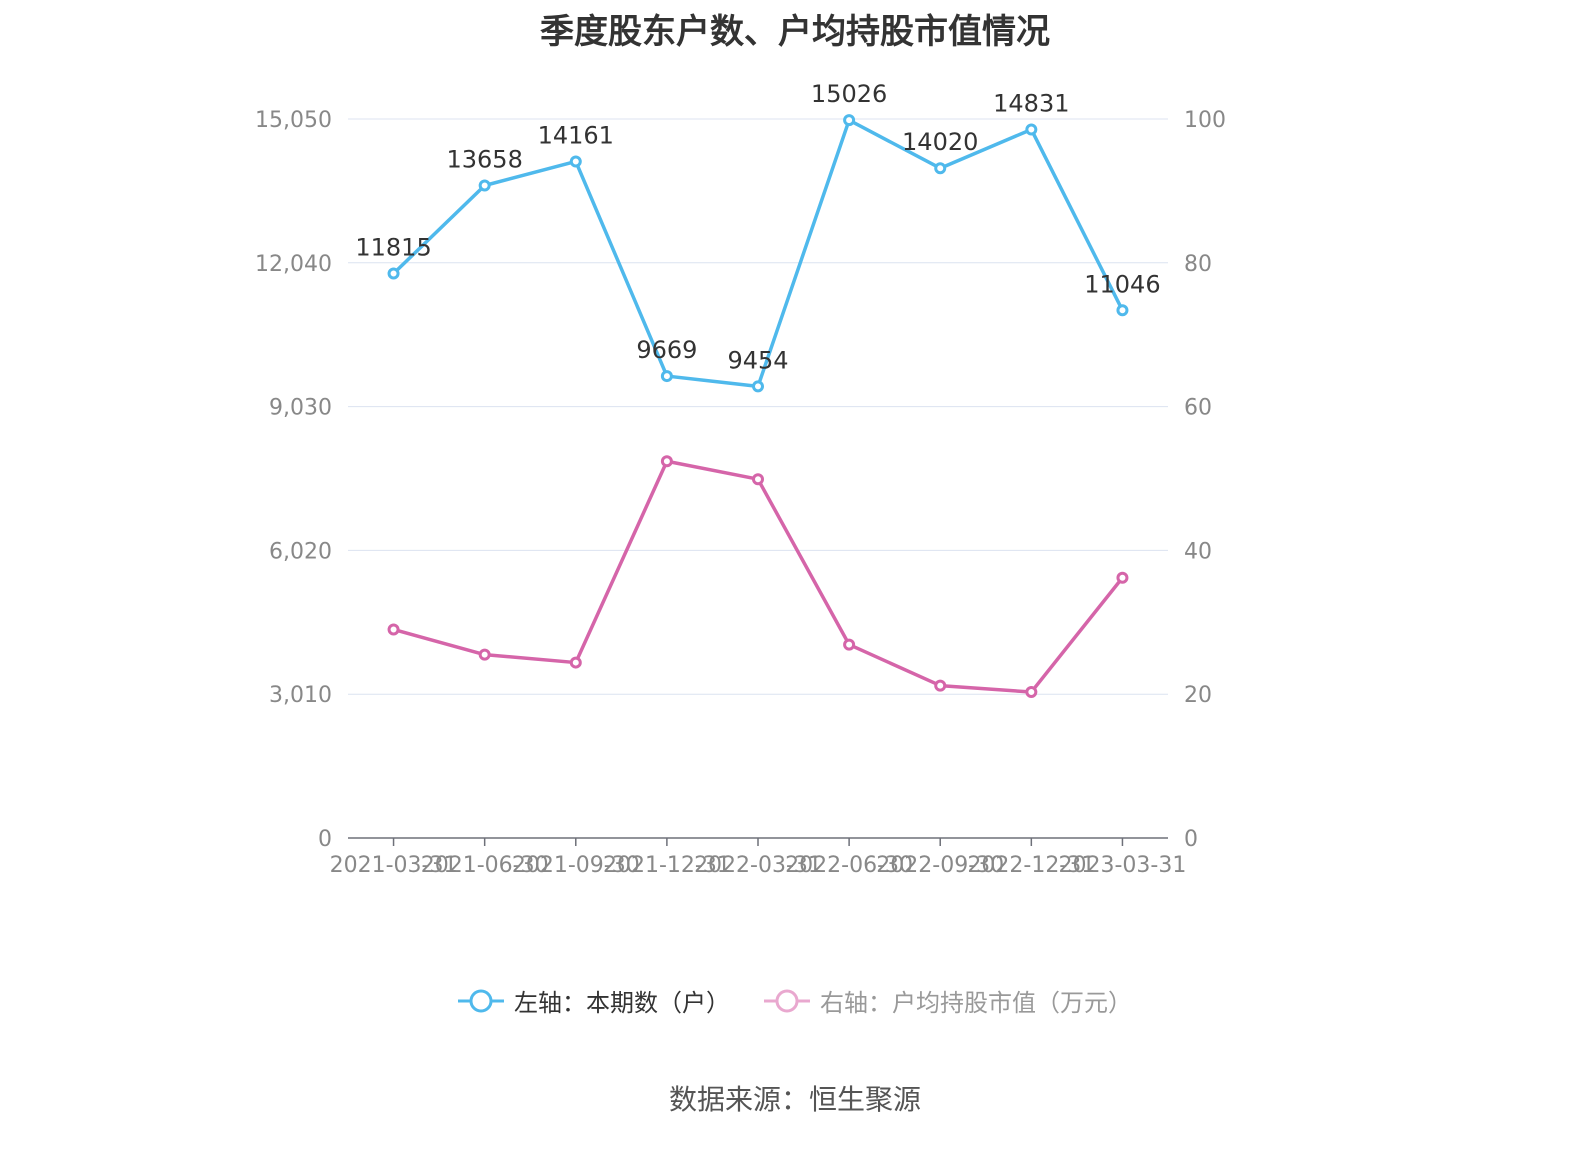  Describe the element at coordinates (758, 865) in the screenshot. I see `x-tick-label: 2022-03-31` at that location.